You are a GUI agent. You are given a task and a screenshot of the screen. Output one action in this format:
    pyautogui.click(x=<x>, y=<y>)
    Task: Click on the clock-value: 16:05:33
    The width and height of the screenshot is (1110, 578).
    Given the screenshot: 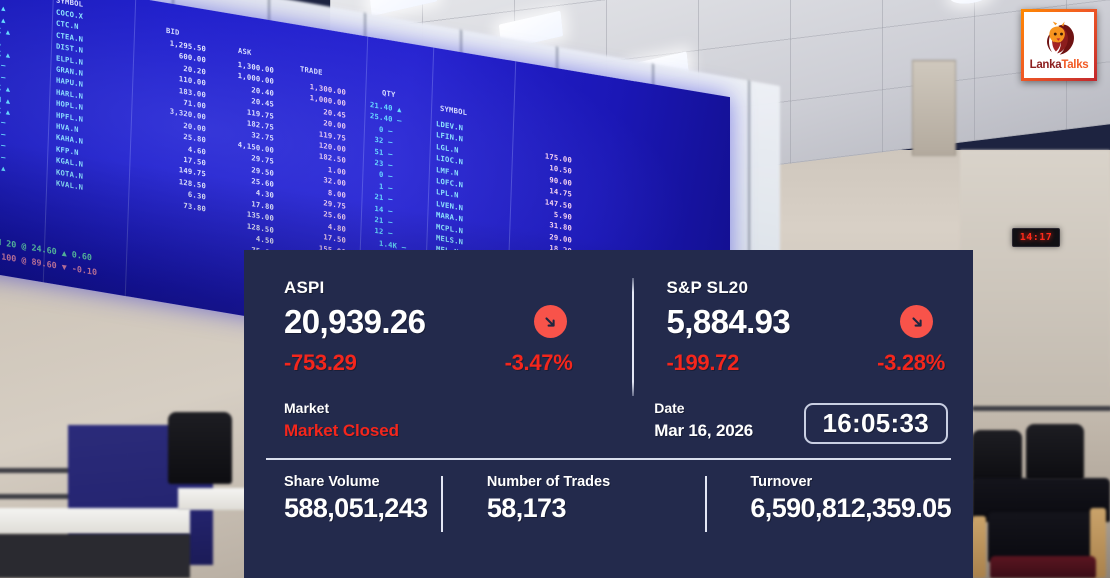 What is the action you would take?
    pyautogui.click(x=875, y=423)
    